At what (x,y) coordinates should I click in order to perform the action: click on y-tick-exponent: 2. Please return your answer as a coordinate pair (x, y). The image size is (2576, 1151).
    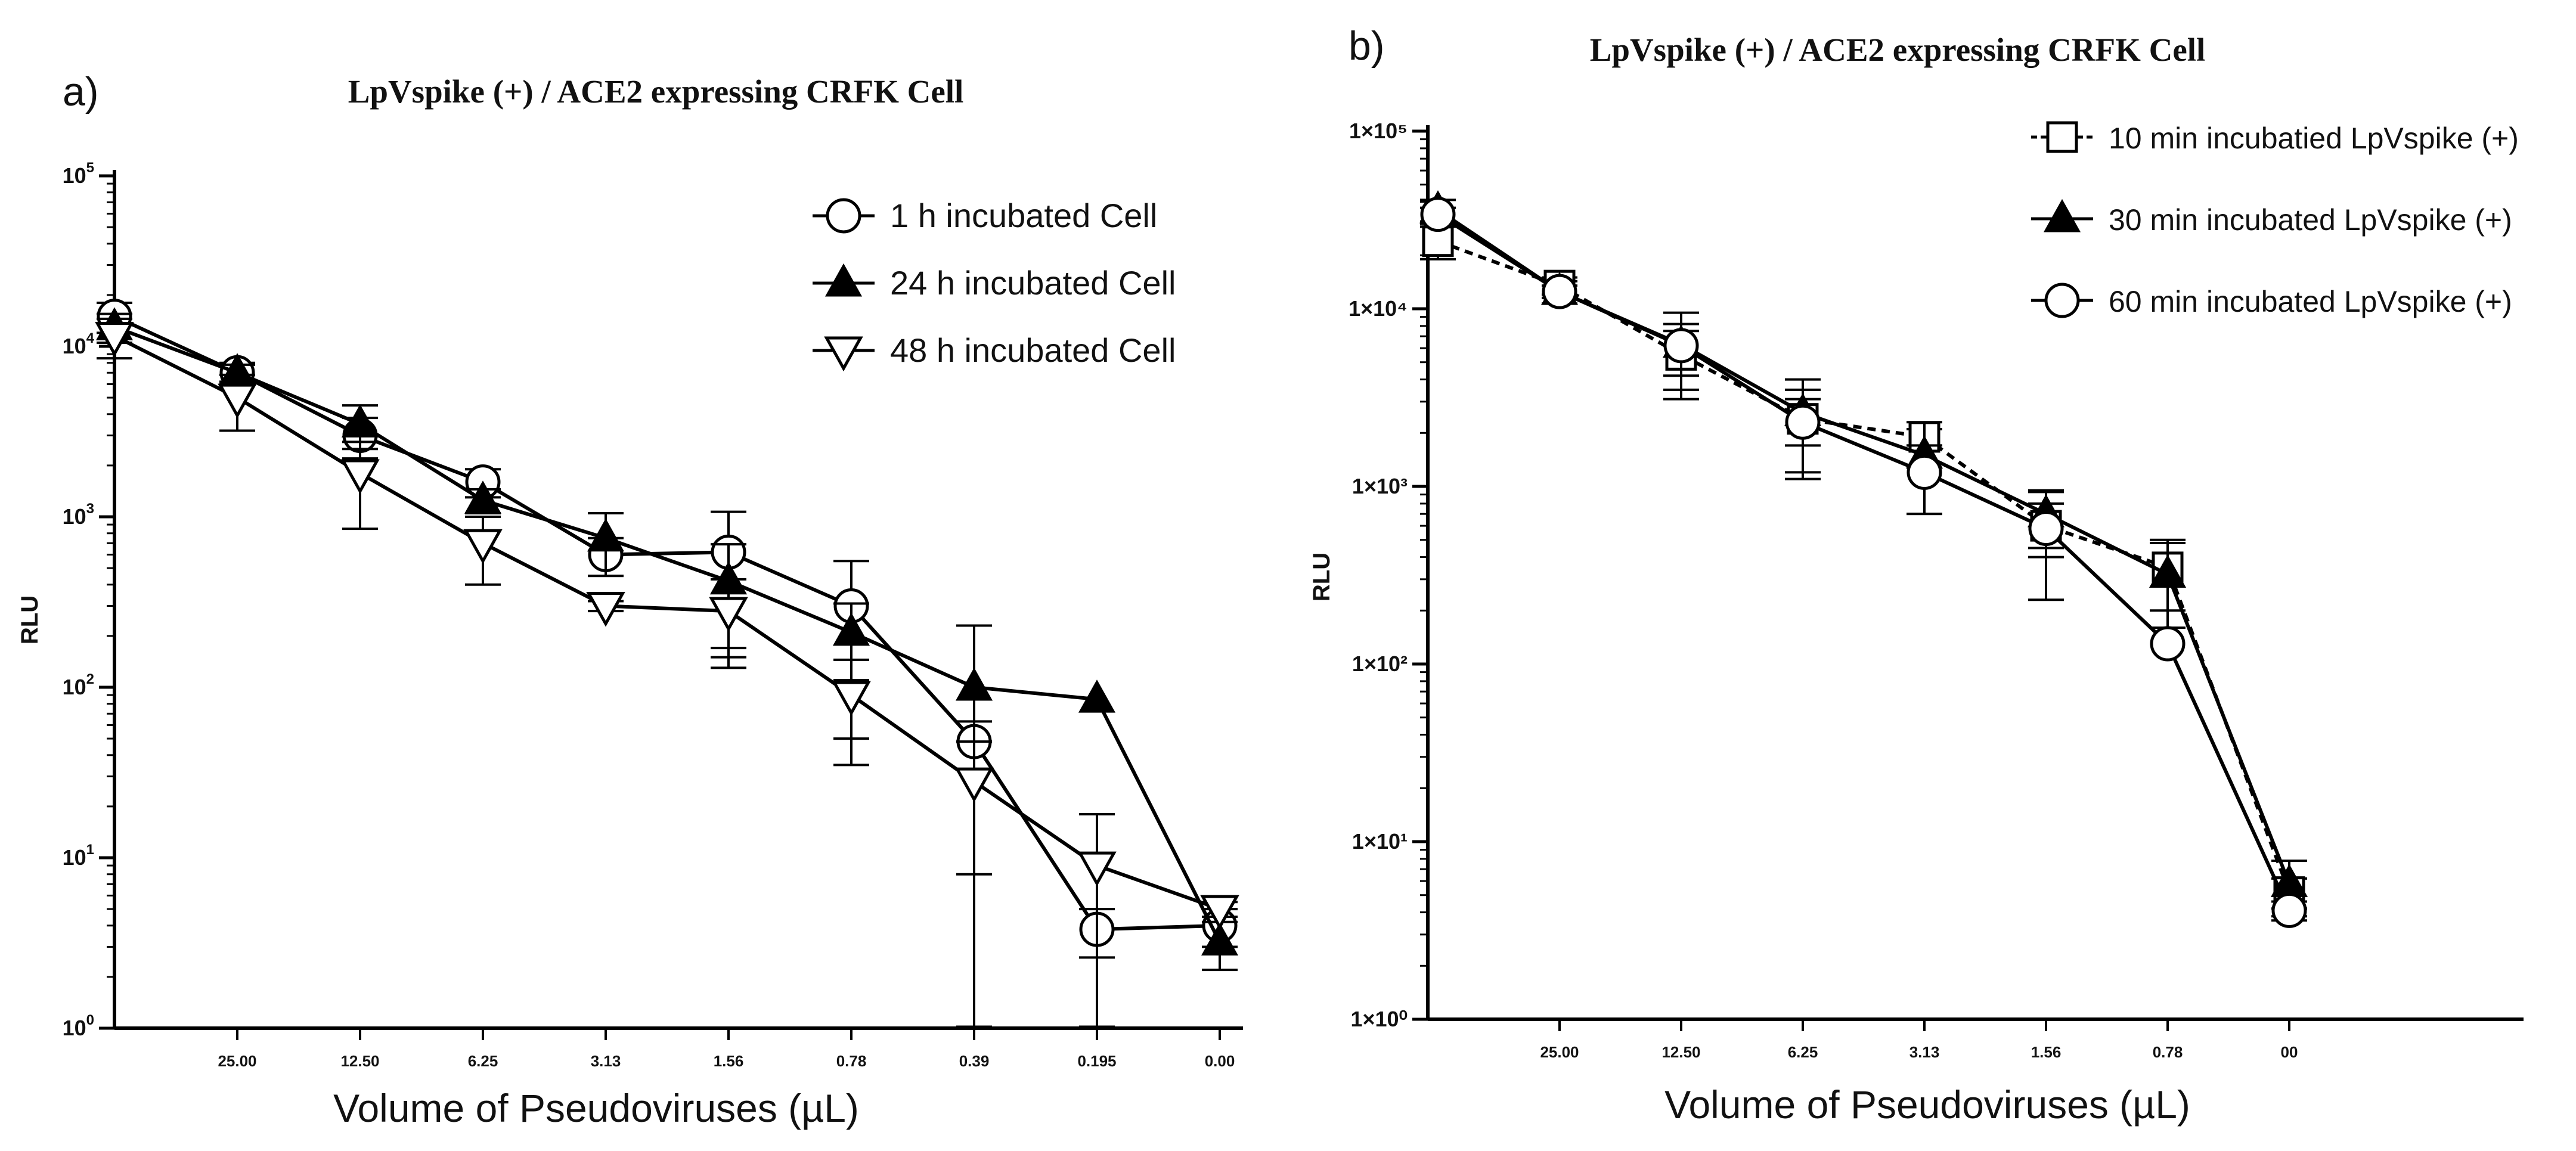
    Looking at the image, I should click on (90, 679).